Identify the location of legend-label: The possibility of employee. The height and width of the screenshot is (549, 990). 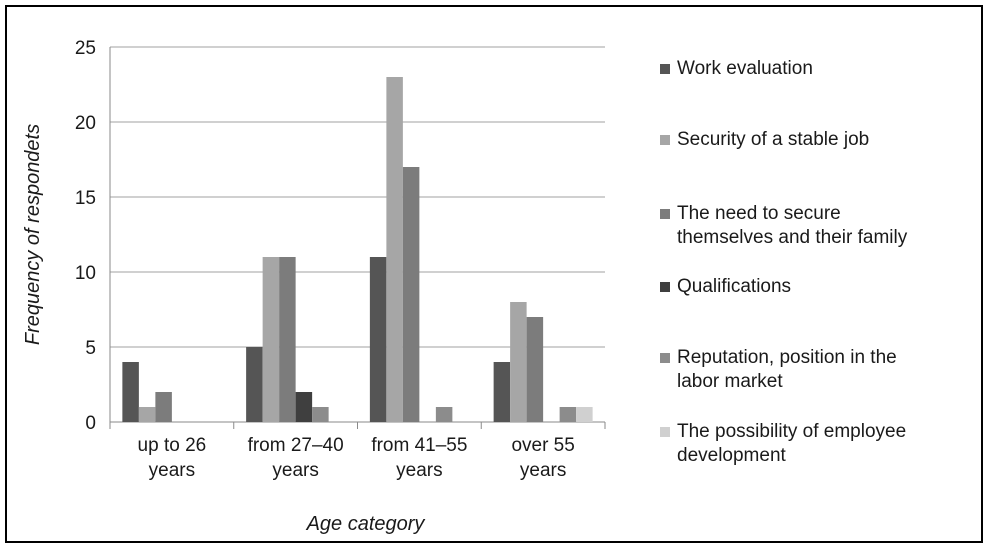
(791, 431).